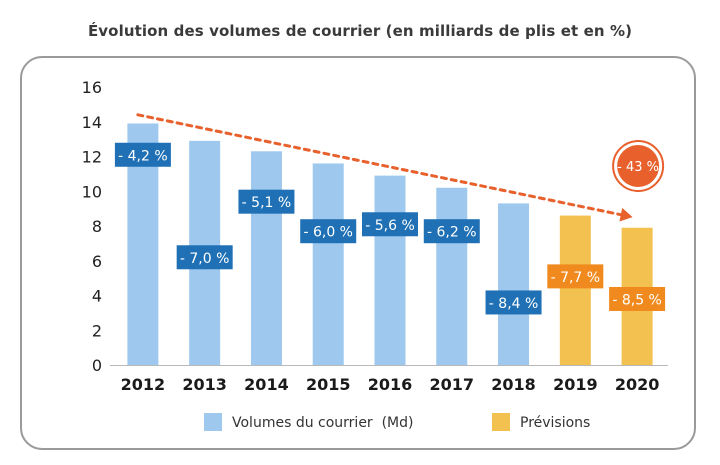 The height and width of the screenshot is (465, 720). Describe the element at coordinates (97, 296) in the screenshot. I see `y-tick-label: 4` at that location.